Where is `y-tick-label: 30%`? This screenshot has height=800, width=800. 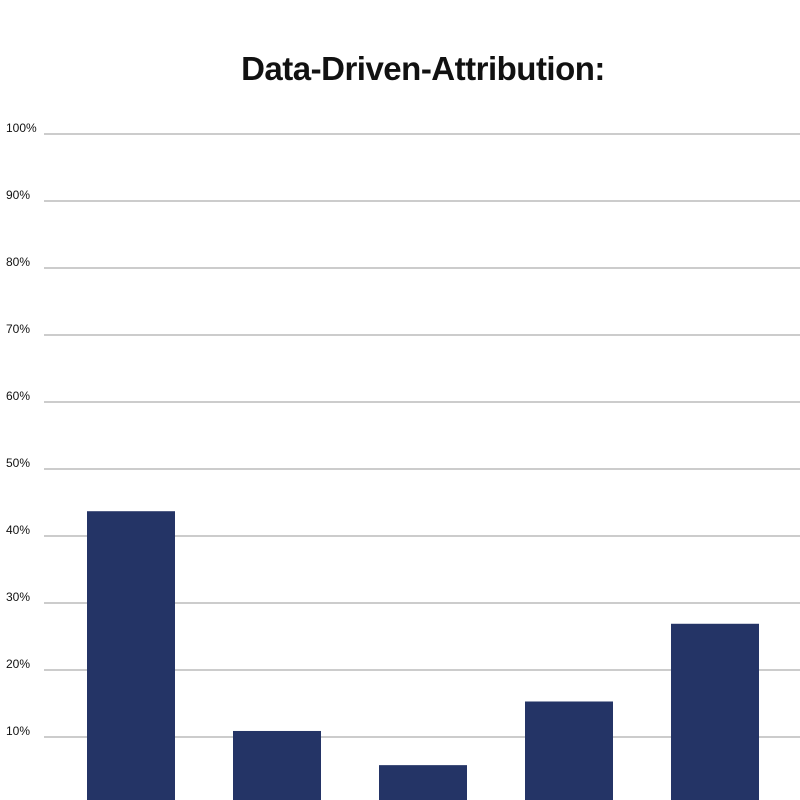 y-tick-label: 30% is located at coordinates (18, 597).